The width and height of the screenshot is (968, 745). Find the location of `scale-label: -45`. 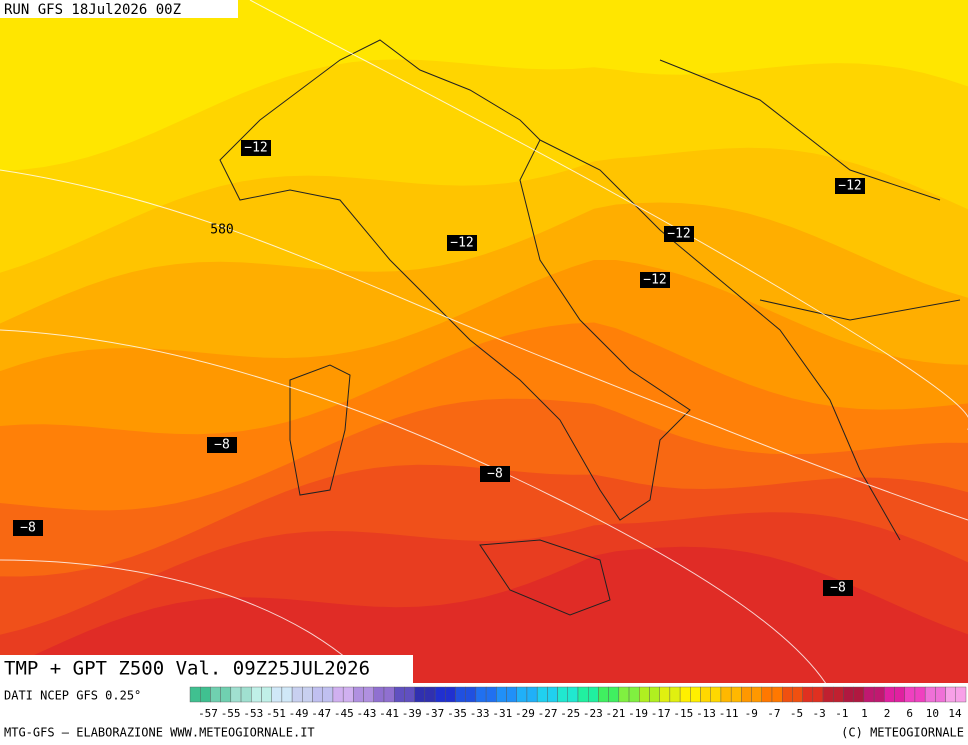

scale-label: -45 is located at coordinates (344, 713).